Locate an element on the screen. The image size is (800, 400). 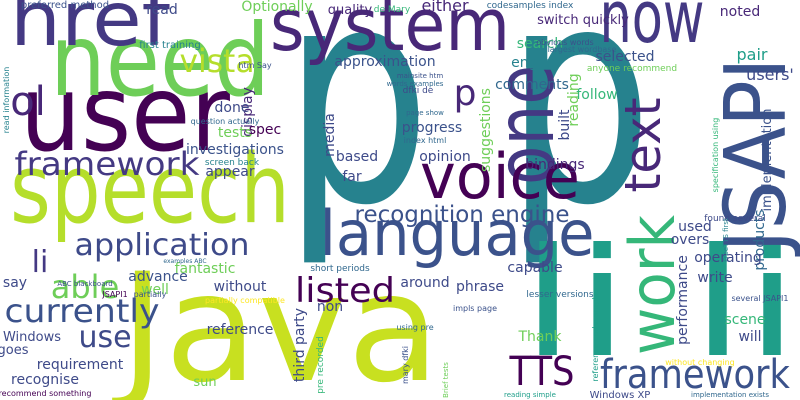
word: approximation is located at coordinates (384, 62).